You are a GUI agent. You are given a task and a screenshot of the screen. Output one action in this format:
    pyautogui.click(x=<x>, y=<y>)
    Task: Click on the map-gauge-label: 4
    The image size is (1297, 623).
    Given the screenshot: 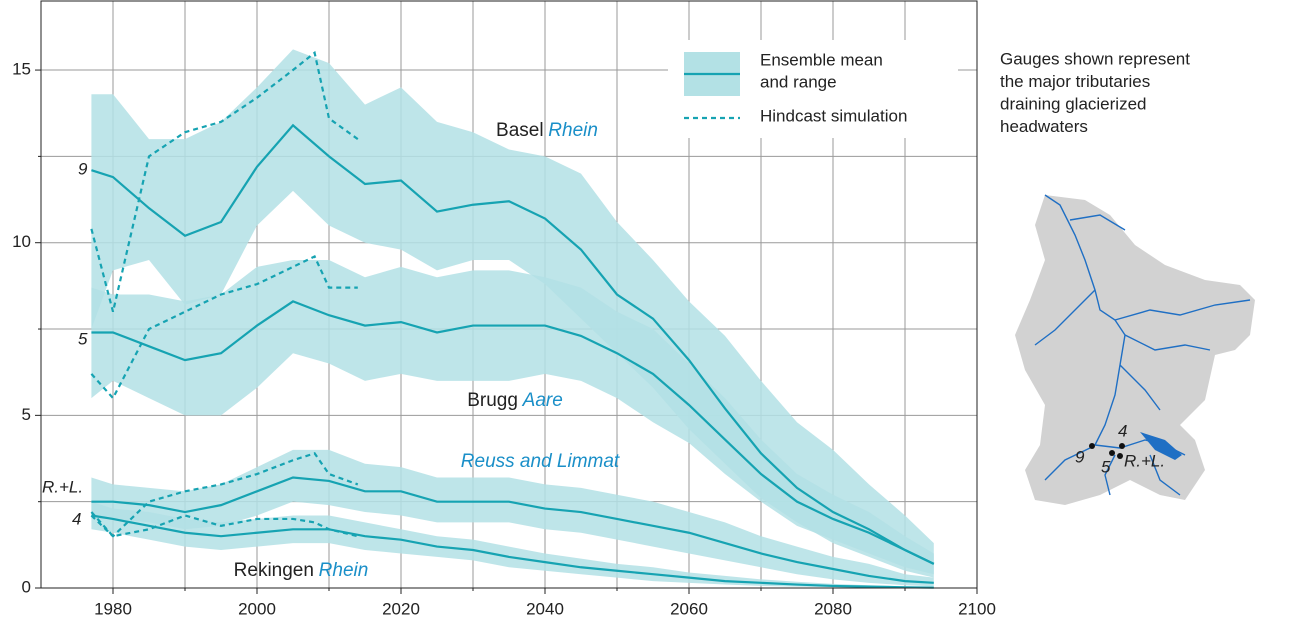 What is the action you would take?
    pyautogui.click(x=1122, y=430)
    